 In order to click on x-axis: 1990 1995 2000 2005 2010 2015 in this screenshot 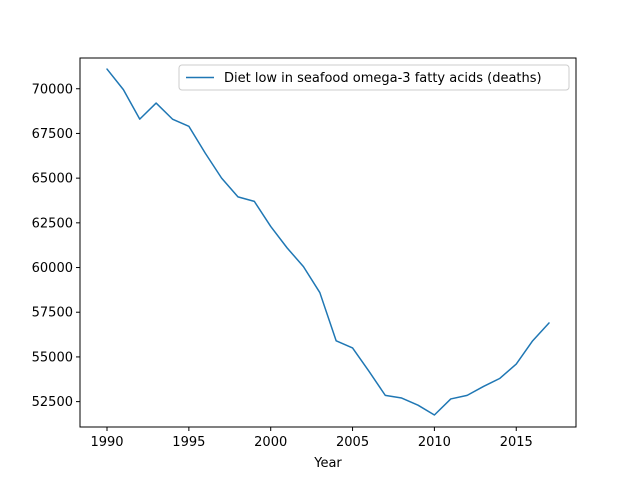, I will do `click(311, 438)`.